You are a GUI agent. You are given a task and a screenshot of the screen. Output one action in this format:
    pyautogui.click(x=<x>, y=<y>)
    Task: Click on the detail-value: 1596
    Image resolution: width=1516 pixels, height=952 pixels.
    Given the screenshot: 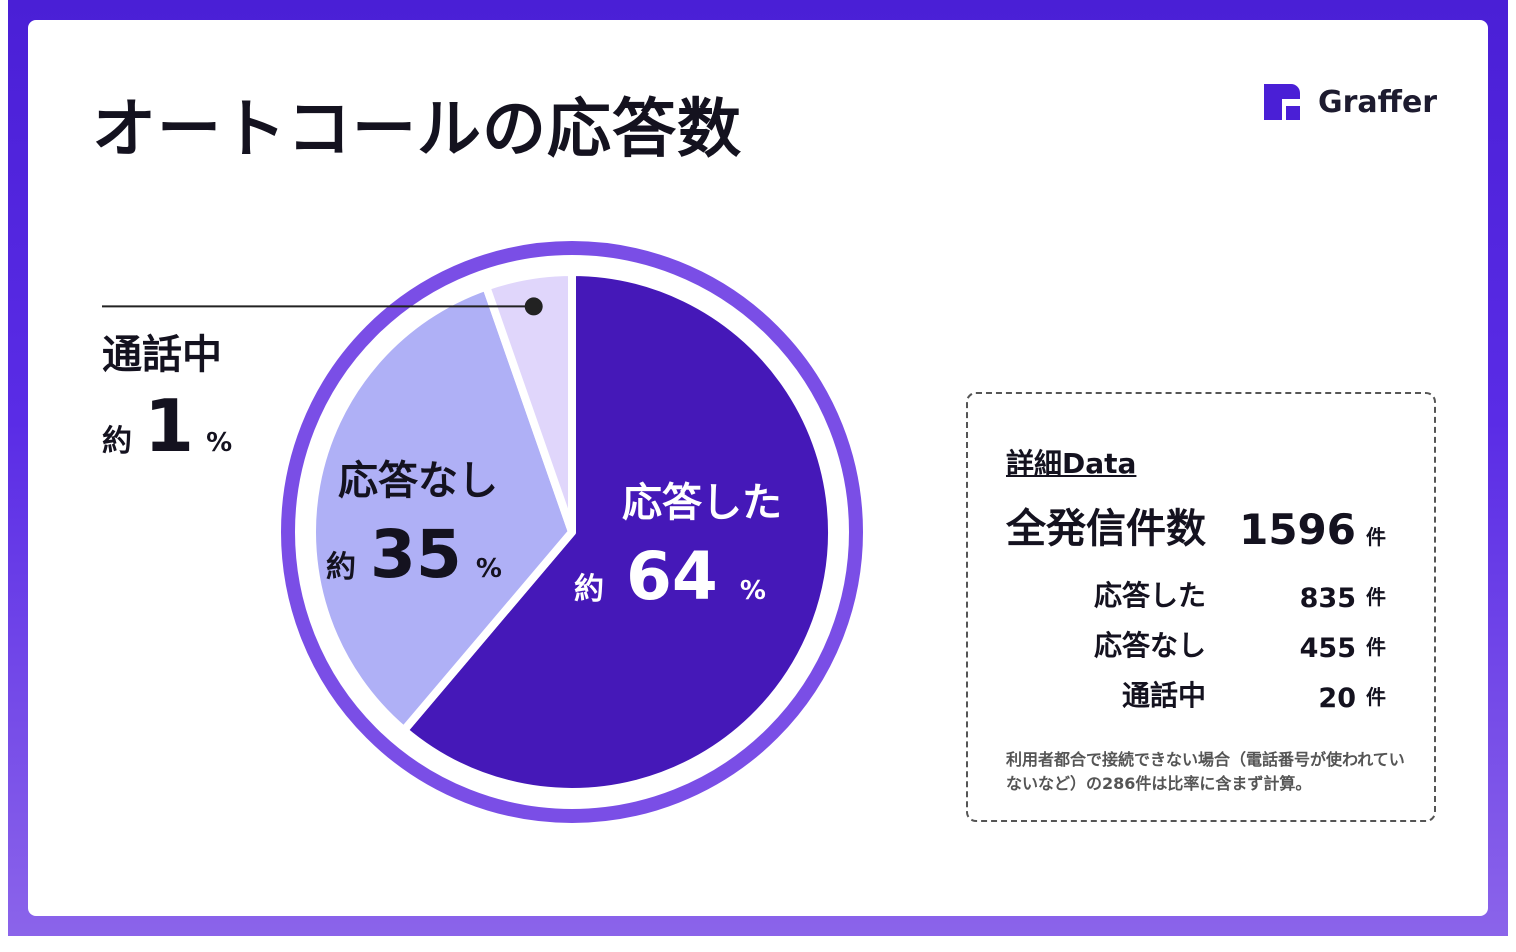 What is the action you would take?
    pyautogui.click(x=1297, y=529)
    